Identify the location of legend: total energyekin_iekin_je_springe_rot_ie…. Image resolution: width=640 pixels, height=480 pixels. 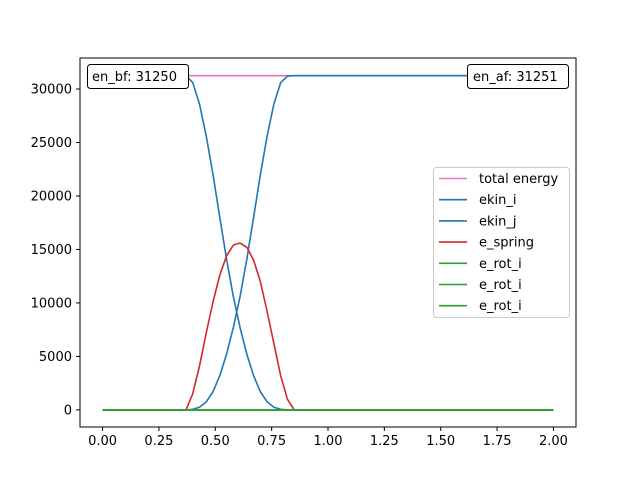
(501, 242).